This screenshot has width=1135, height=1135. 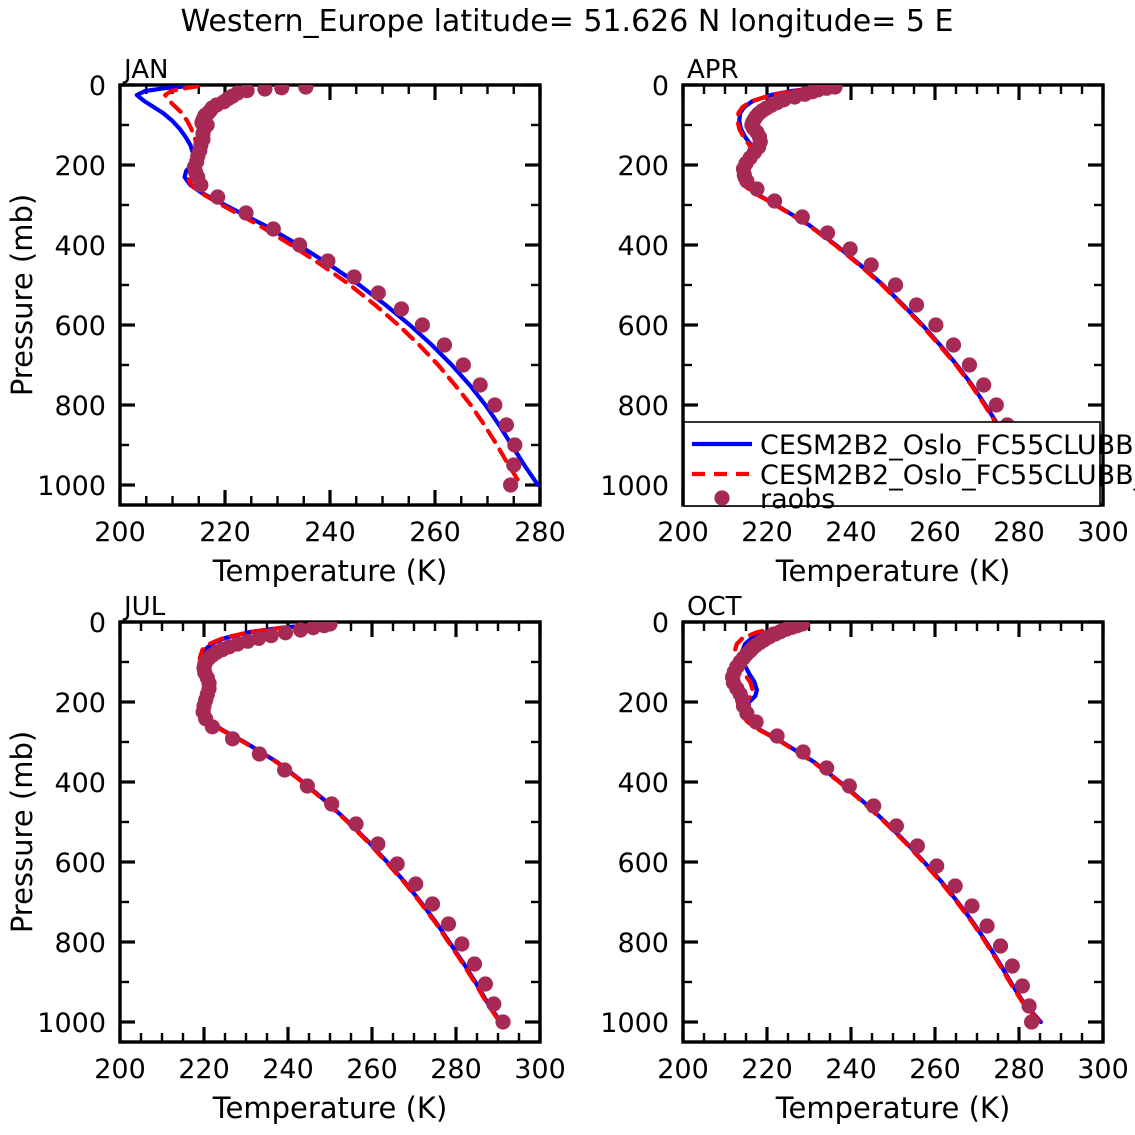 What do you see at coordinates (797, 499) in the screenshot?
I see `legend-label: raobs` at bounding box center [797, 499].